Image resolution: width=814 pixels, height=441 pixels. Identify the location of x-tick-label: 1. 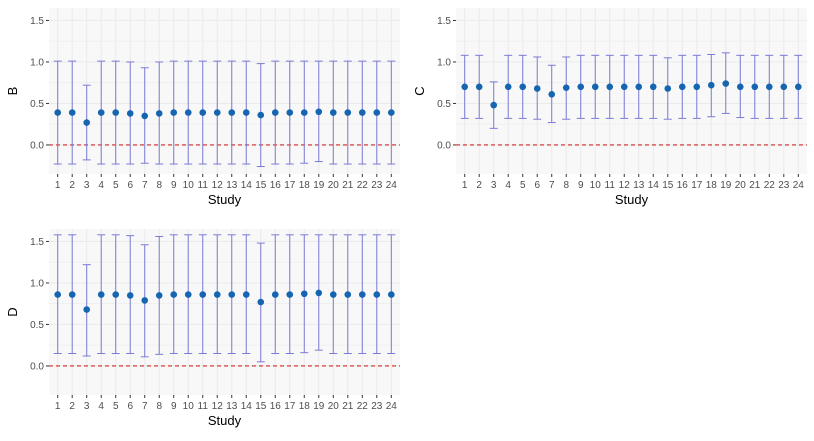
(58, 185).